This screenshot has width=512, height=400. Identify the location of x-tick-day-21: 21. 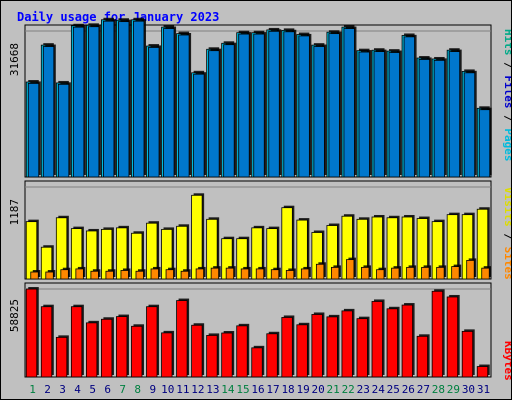
(333, 389).